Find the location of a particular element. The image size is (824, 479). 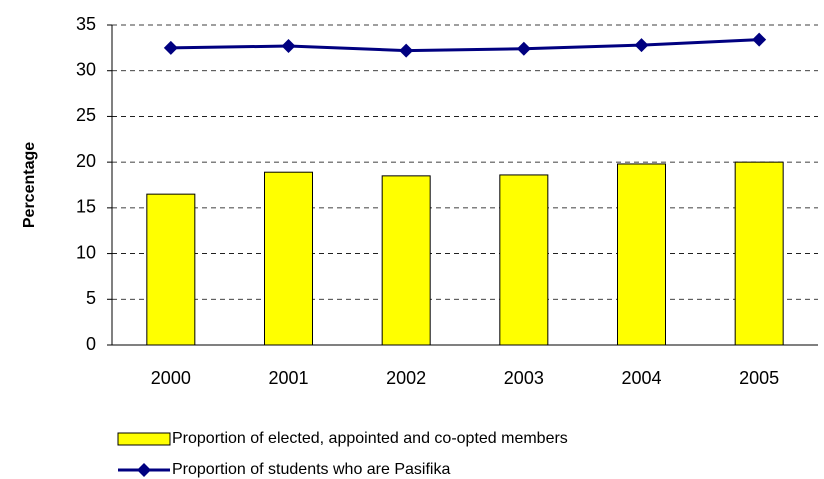

y-tick-label: 35 is located at coordinates (86, 24).